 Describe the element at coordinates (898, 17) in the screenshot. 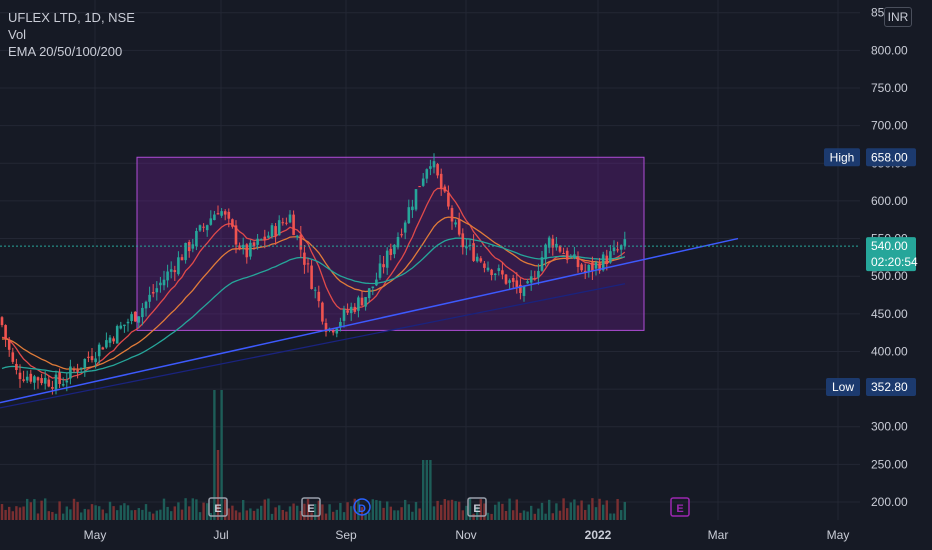

I see `currency-badge: INR` at that location.